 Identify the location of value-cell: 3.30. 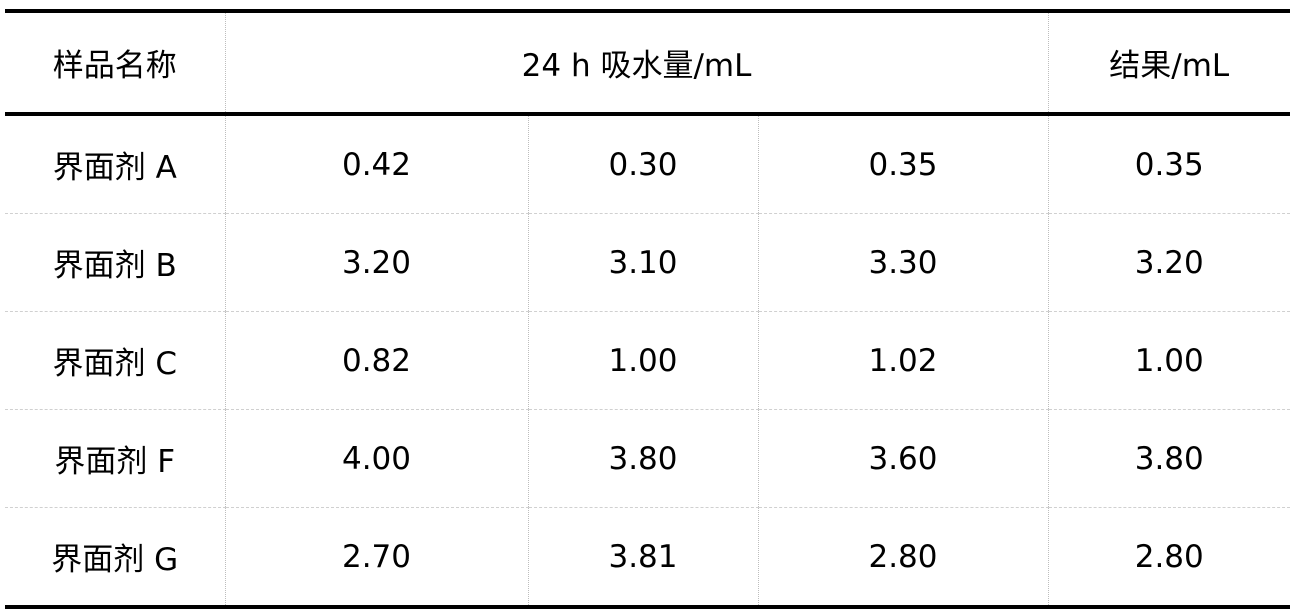
(903, 262).